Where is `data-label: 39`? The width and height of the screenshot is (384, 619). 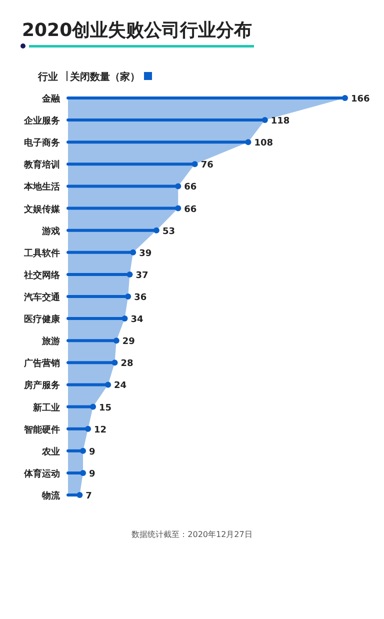
data-label: 39 is located at coordinates (145, 253).